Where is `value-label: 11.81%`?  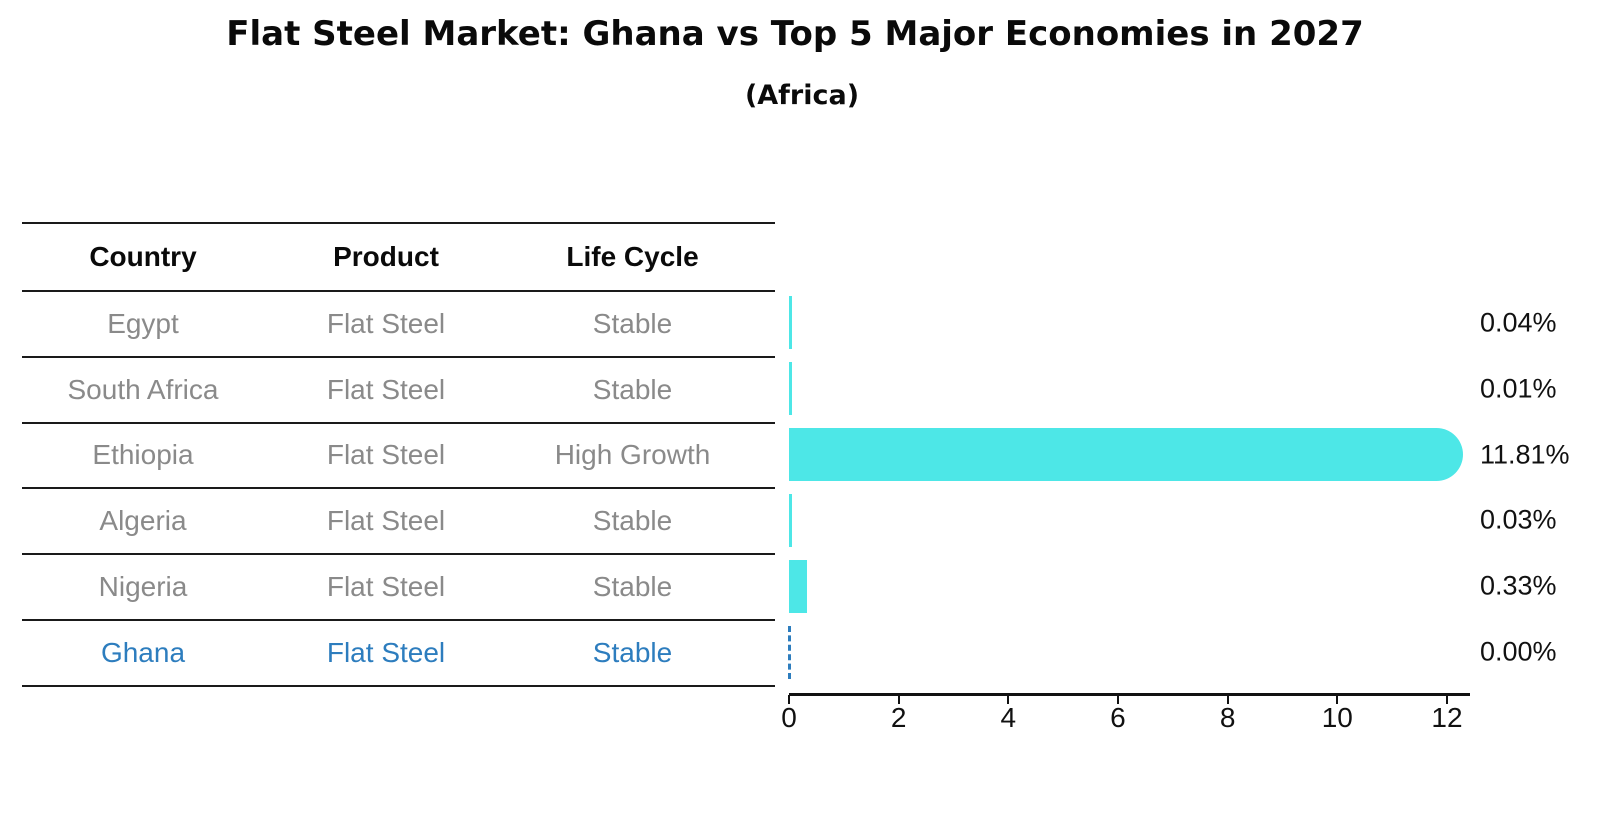 value-label: 11.81% is located at coordinates (1525, 454).